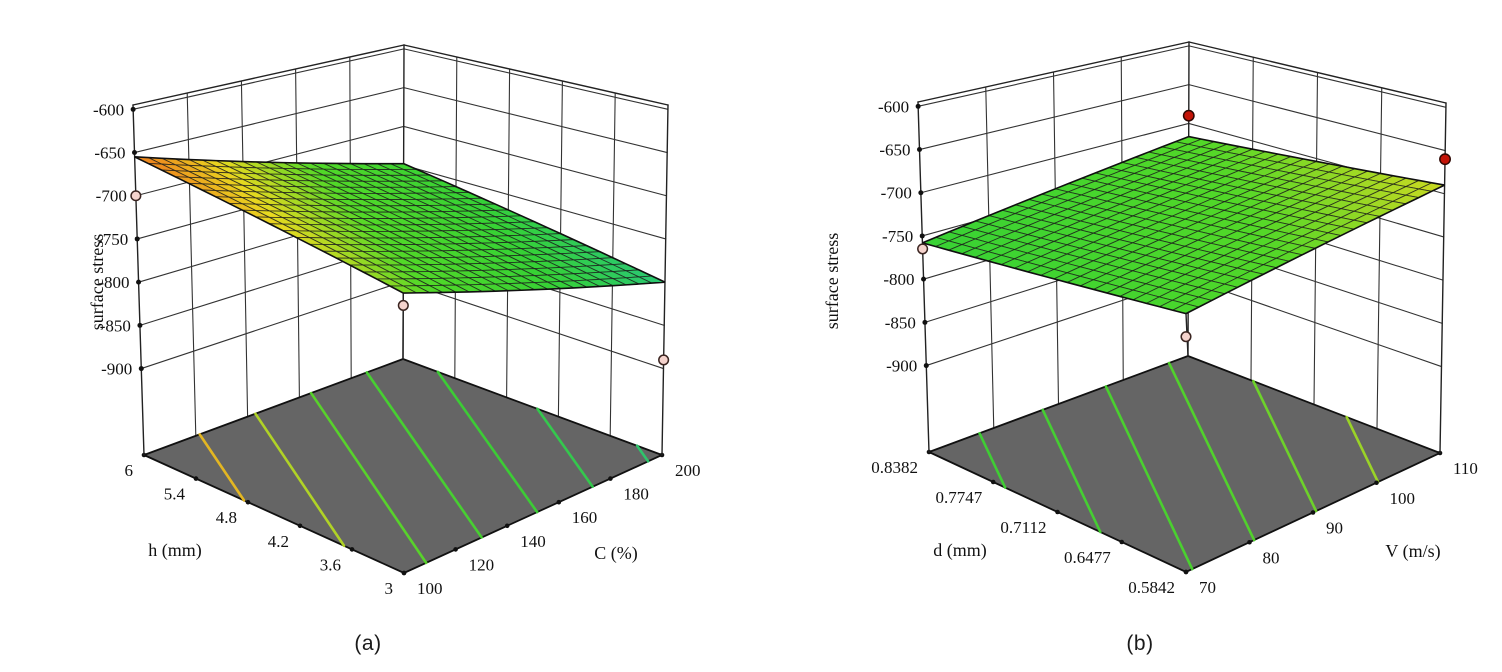  Describe the element at coordinates (1087, 557) in the screenshot. I see `x-tick-label: 0.6477` at that location.